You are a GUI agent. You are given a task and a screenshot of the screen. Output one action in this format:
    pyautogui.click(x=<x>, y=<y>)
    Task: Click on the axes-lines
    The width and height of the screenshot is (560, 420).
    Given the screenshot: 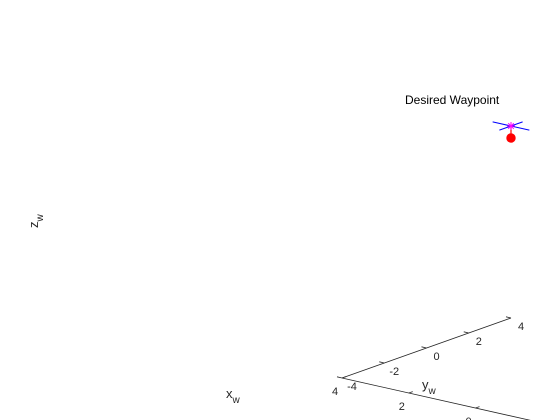 What is the action you would take?
    pyautogui.click(x=436, y=368)
    